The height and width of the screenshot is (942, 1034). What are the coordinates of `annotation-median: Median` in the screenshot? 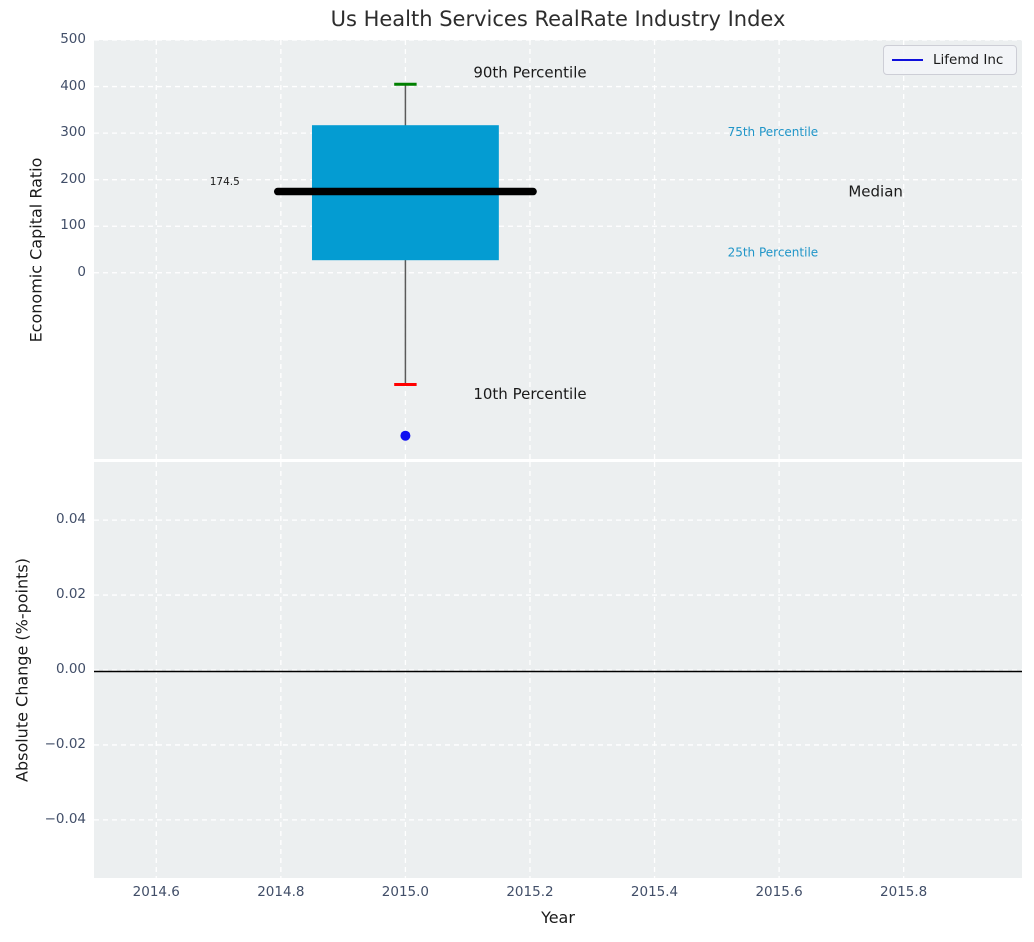 It's located at (875, 192).